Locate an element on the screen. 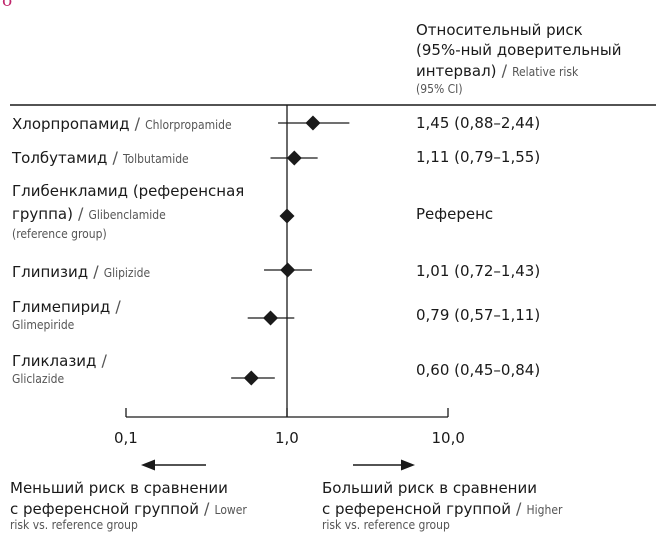  column-header-en: Relative risk is located at coordinates (545, 72).